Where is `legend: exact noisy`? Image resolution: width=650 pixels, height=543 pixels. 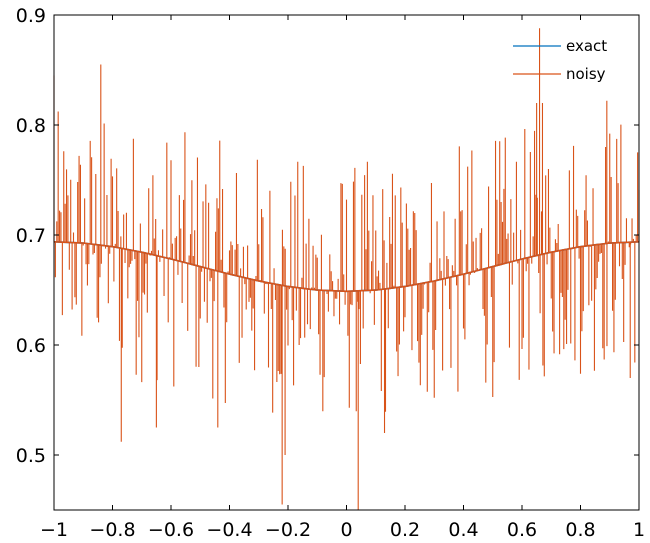
legend: exact noisy is located at coordinates (560, 60).